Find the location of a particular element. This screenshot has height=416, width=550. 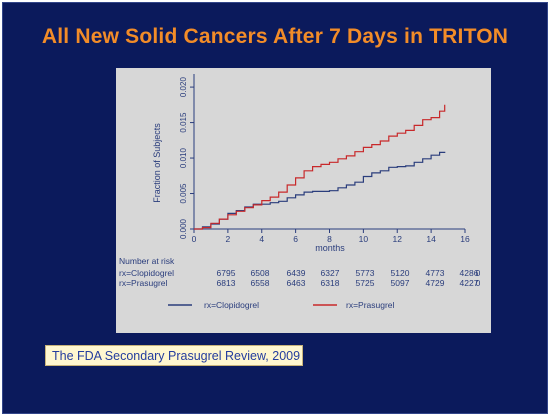

risk-cell: 6318 is located at coordinates (330, 283).